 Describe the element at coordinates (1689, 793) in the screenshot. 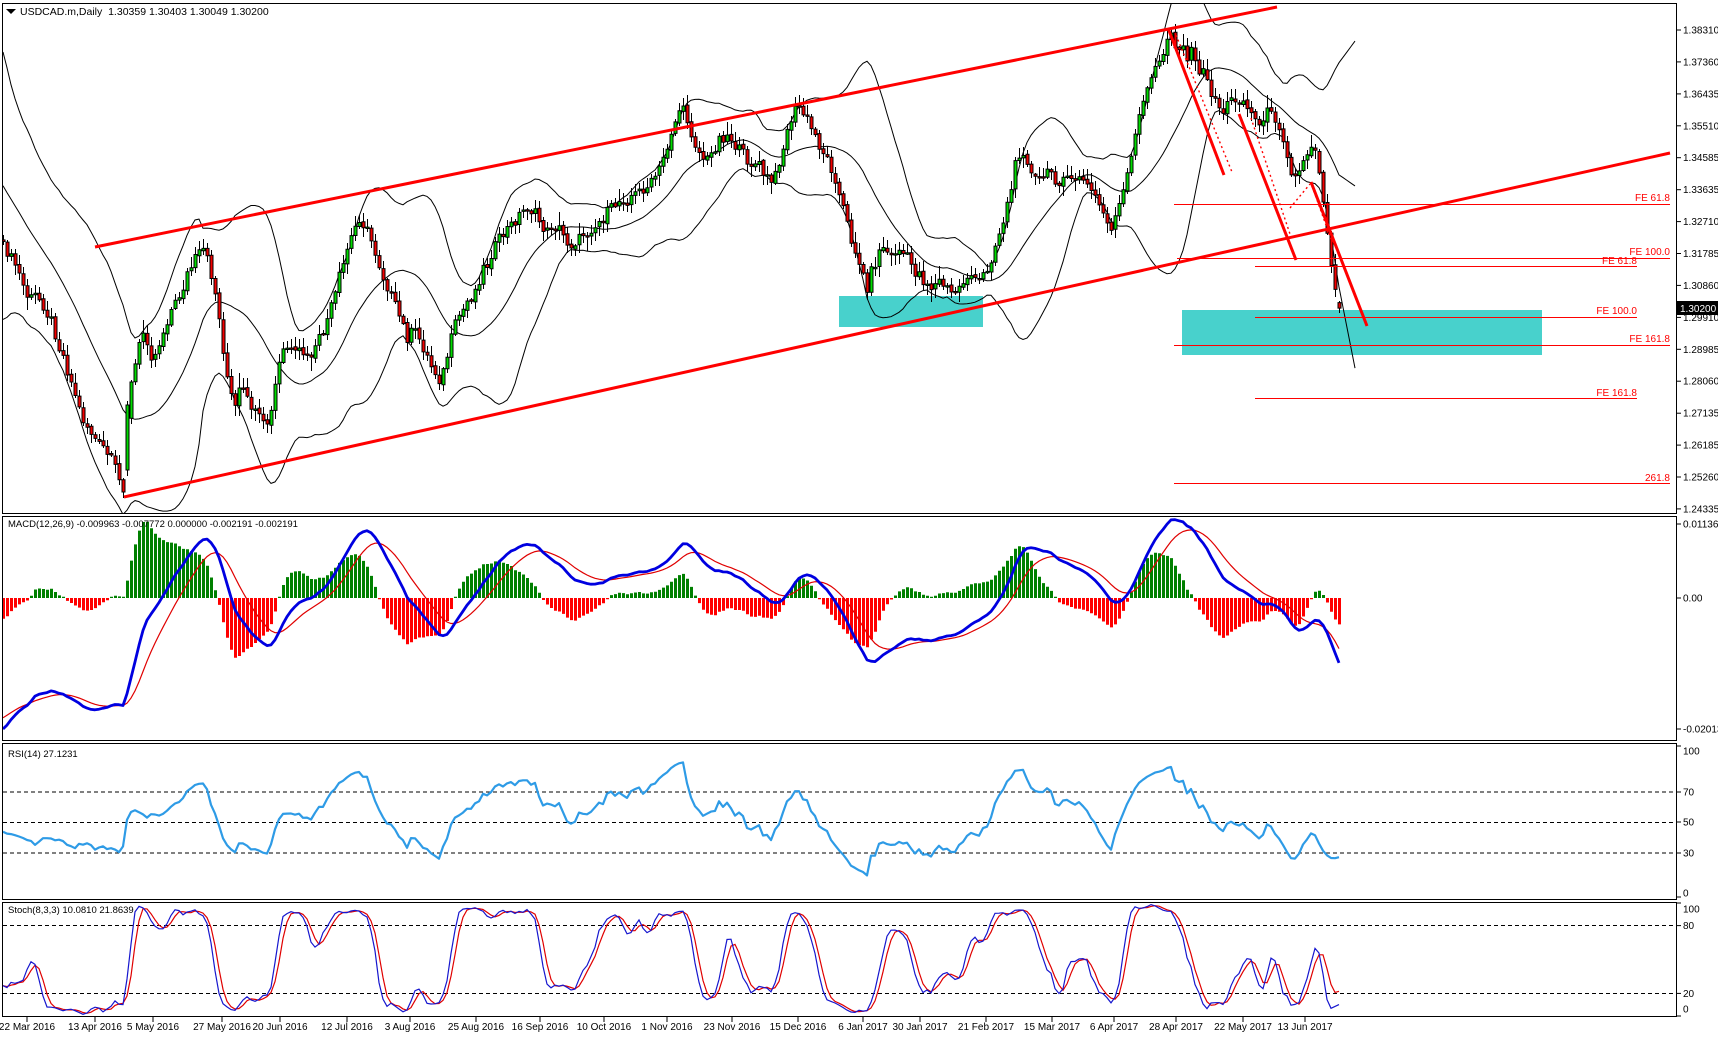

I see `svg-text: 70` at that location.